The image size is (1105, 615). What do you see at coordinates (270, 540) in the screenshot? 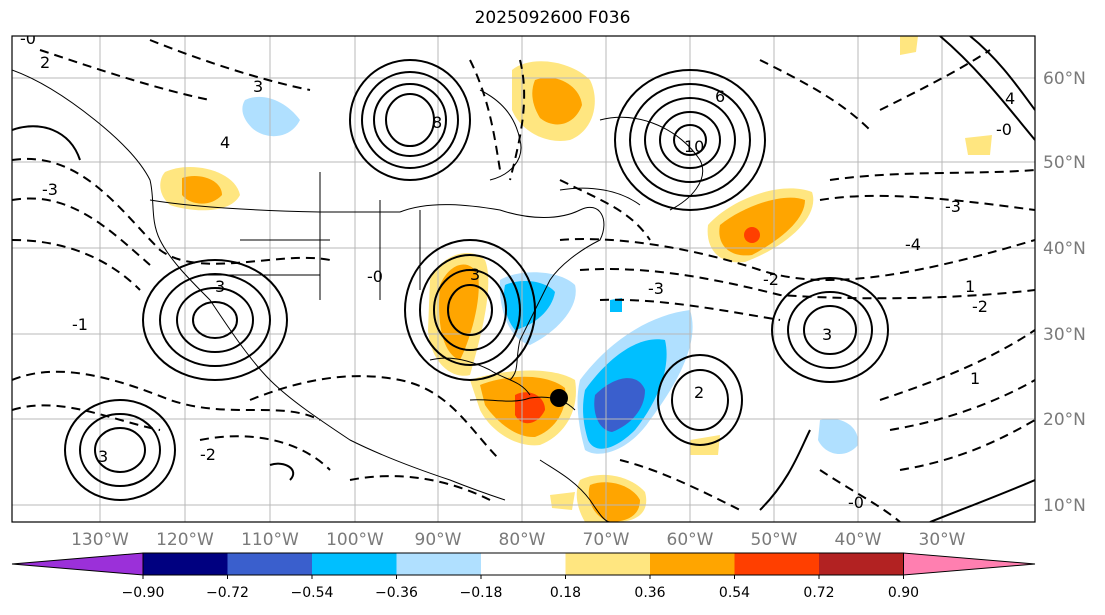
I see `lon-tick-label: 110°W` at bounding box center [270, 540].